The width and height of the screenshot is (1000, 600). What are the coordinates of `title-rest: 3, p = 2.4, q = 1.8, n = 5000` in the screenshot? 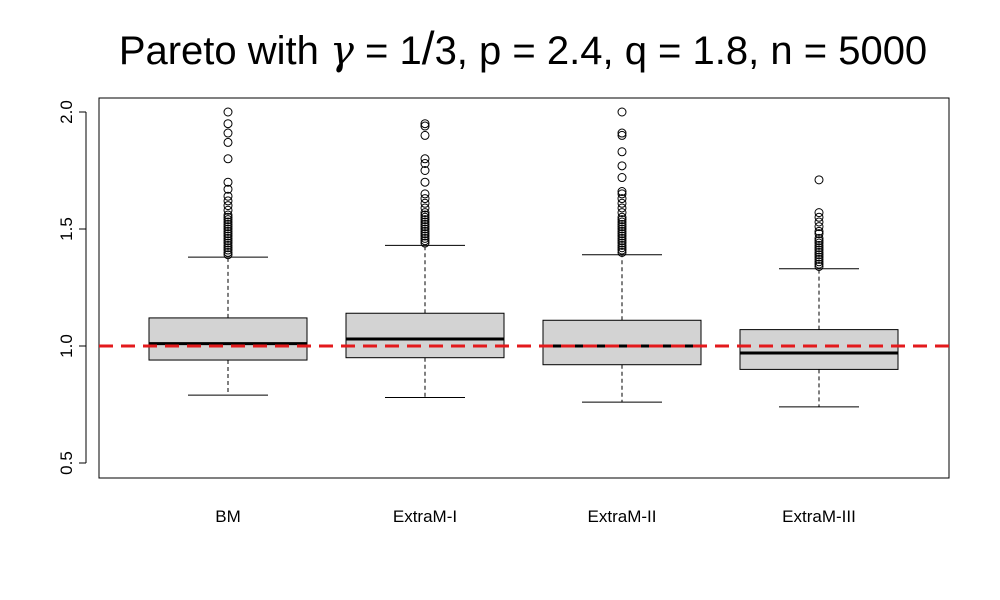 It's located at (681, 51).